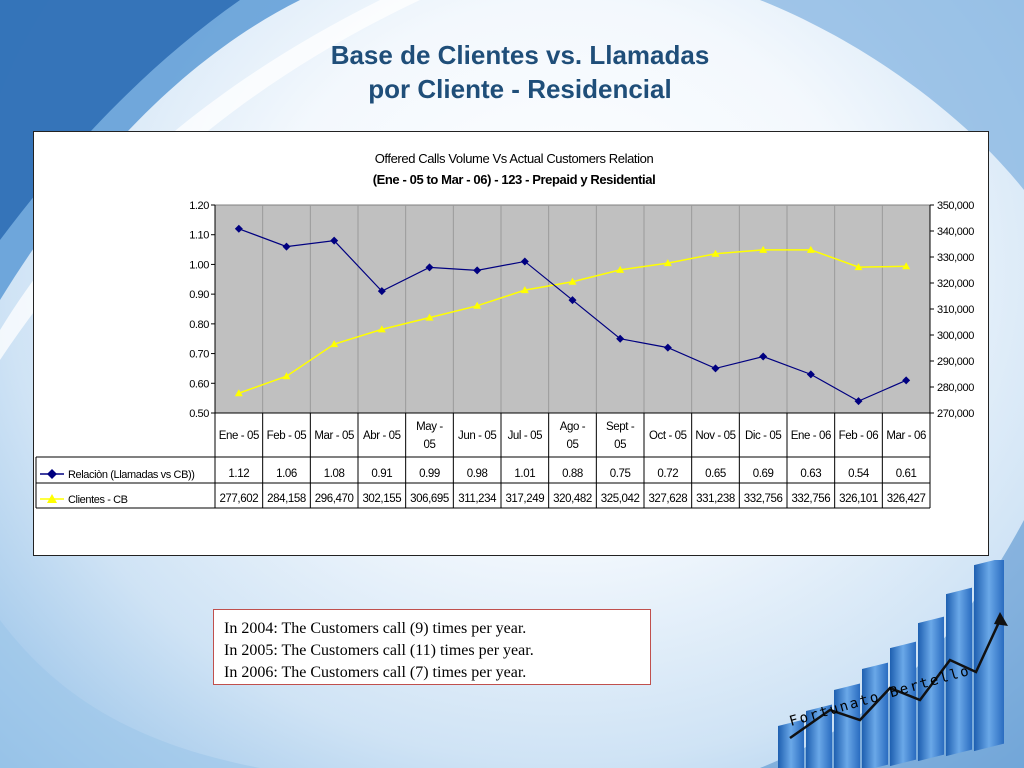 The height and width of the screenshot is (768, 1024). Describe the element at coordinates (955, 414) in the screenshot. I see `y-right-tick-label: 270,000` at that location.